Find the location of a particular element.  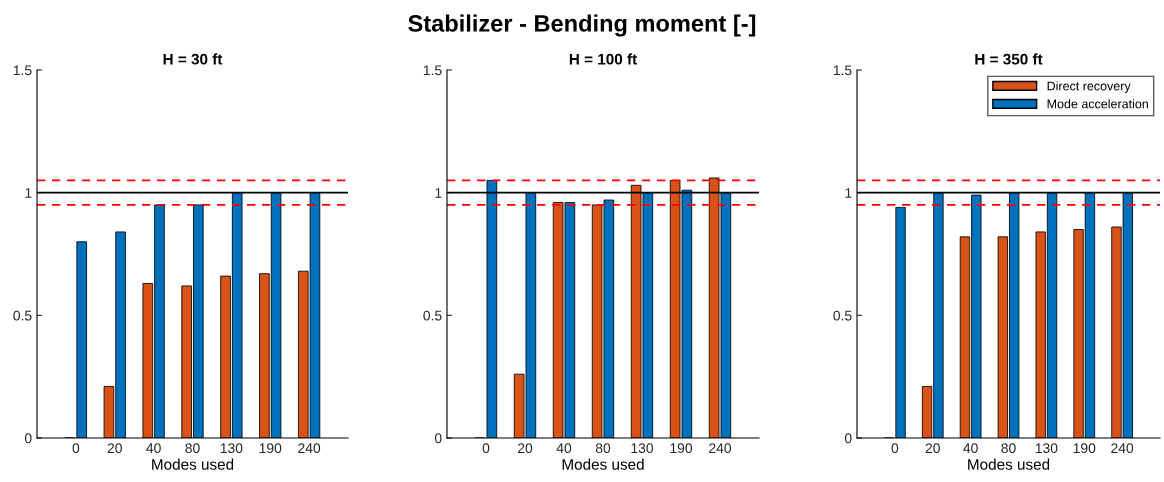

chart-title: H = 30 ft is located at coordinates (193, 59).